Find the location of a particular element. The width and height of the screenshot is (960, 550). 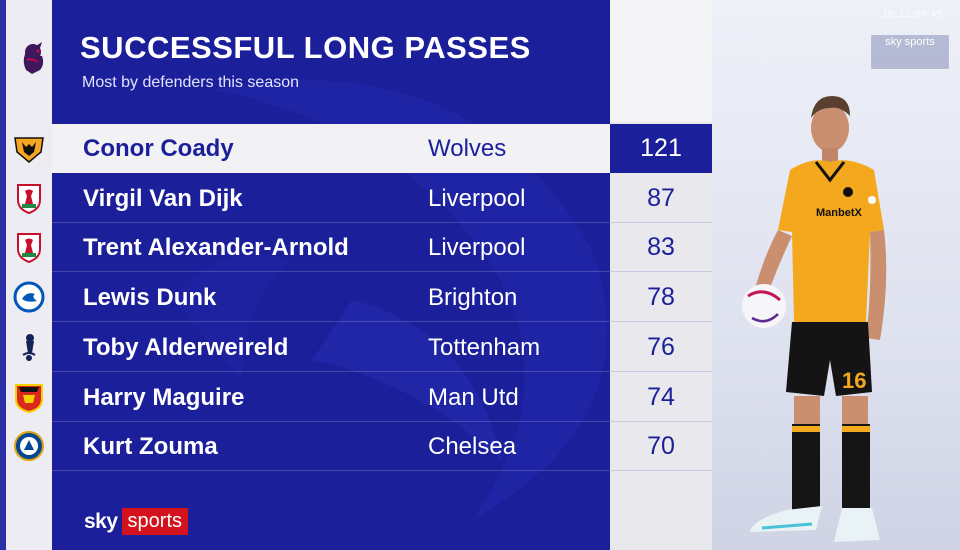

premier-league-lion-icon is located at coordinates (33, 58).